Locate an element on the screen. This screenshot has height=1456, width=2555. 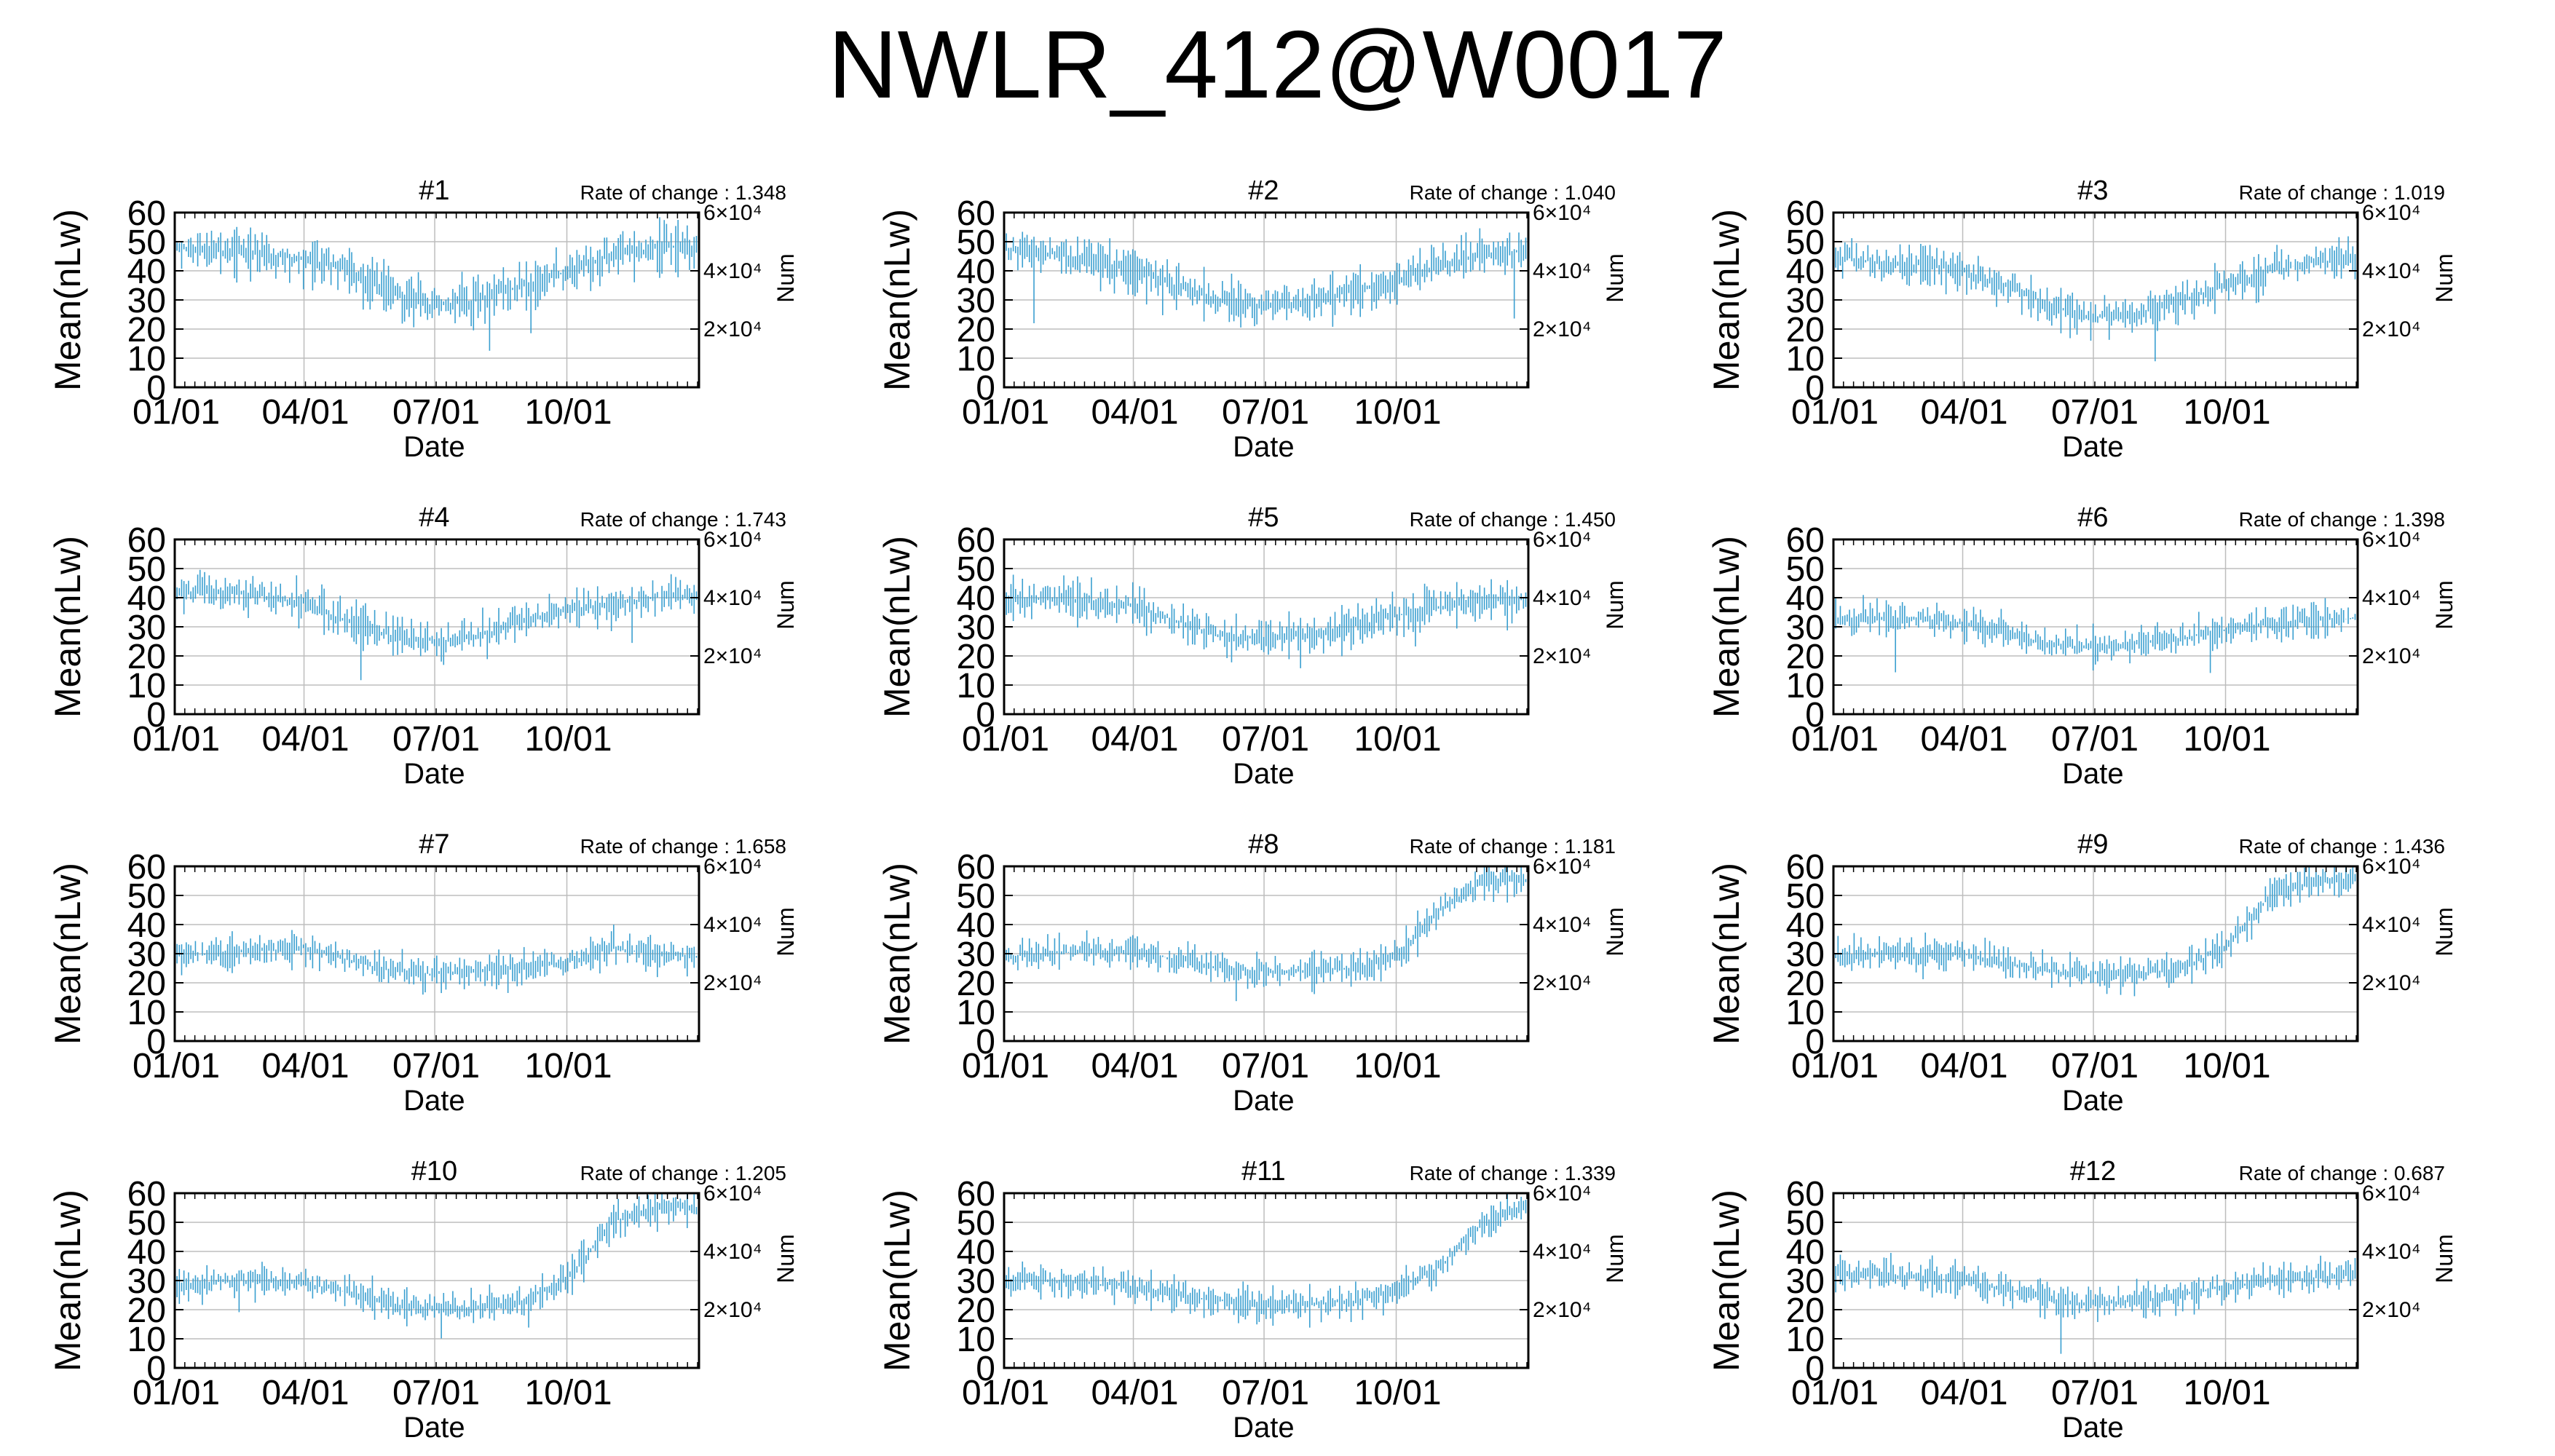
rate-of-change-label: Rate of change : 1.040 is located at coordinates (1513, 192).